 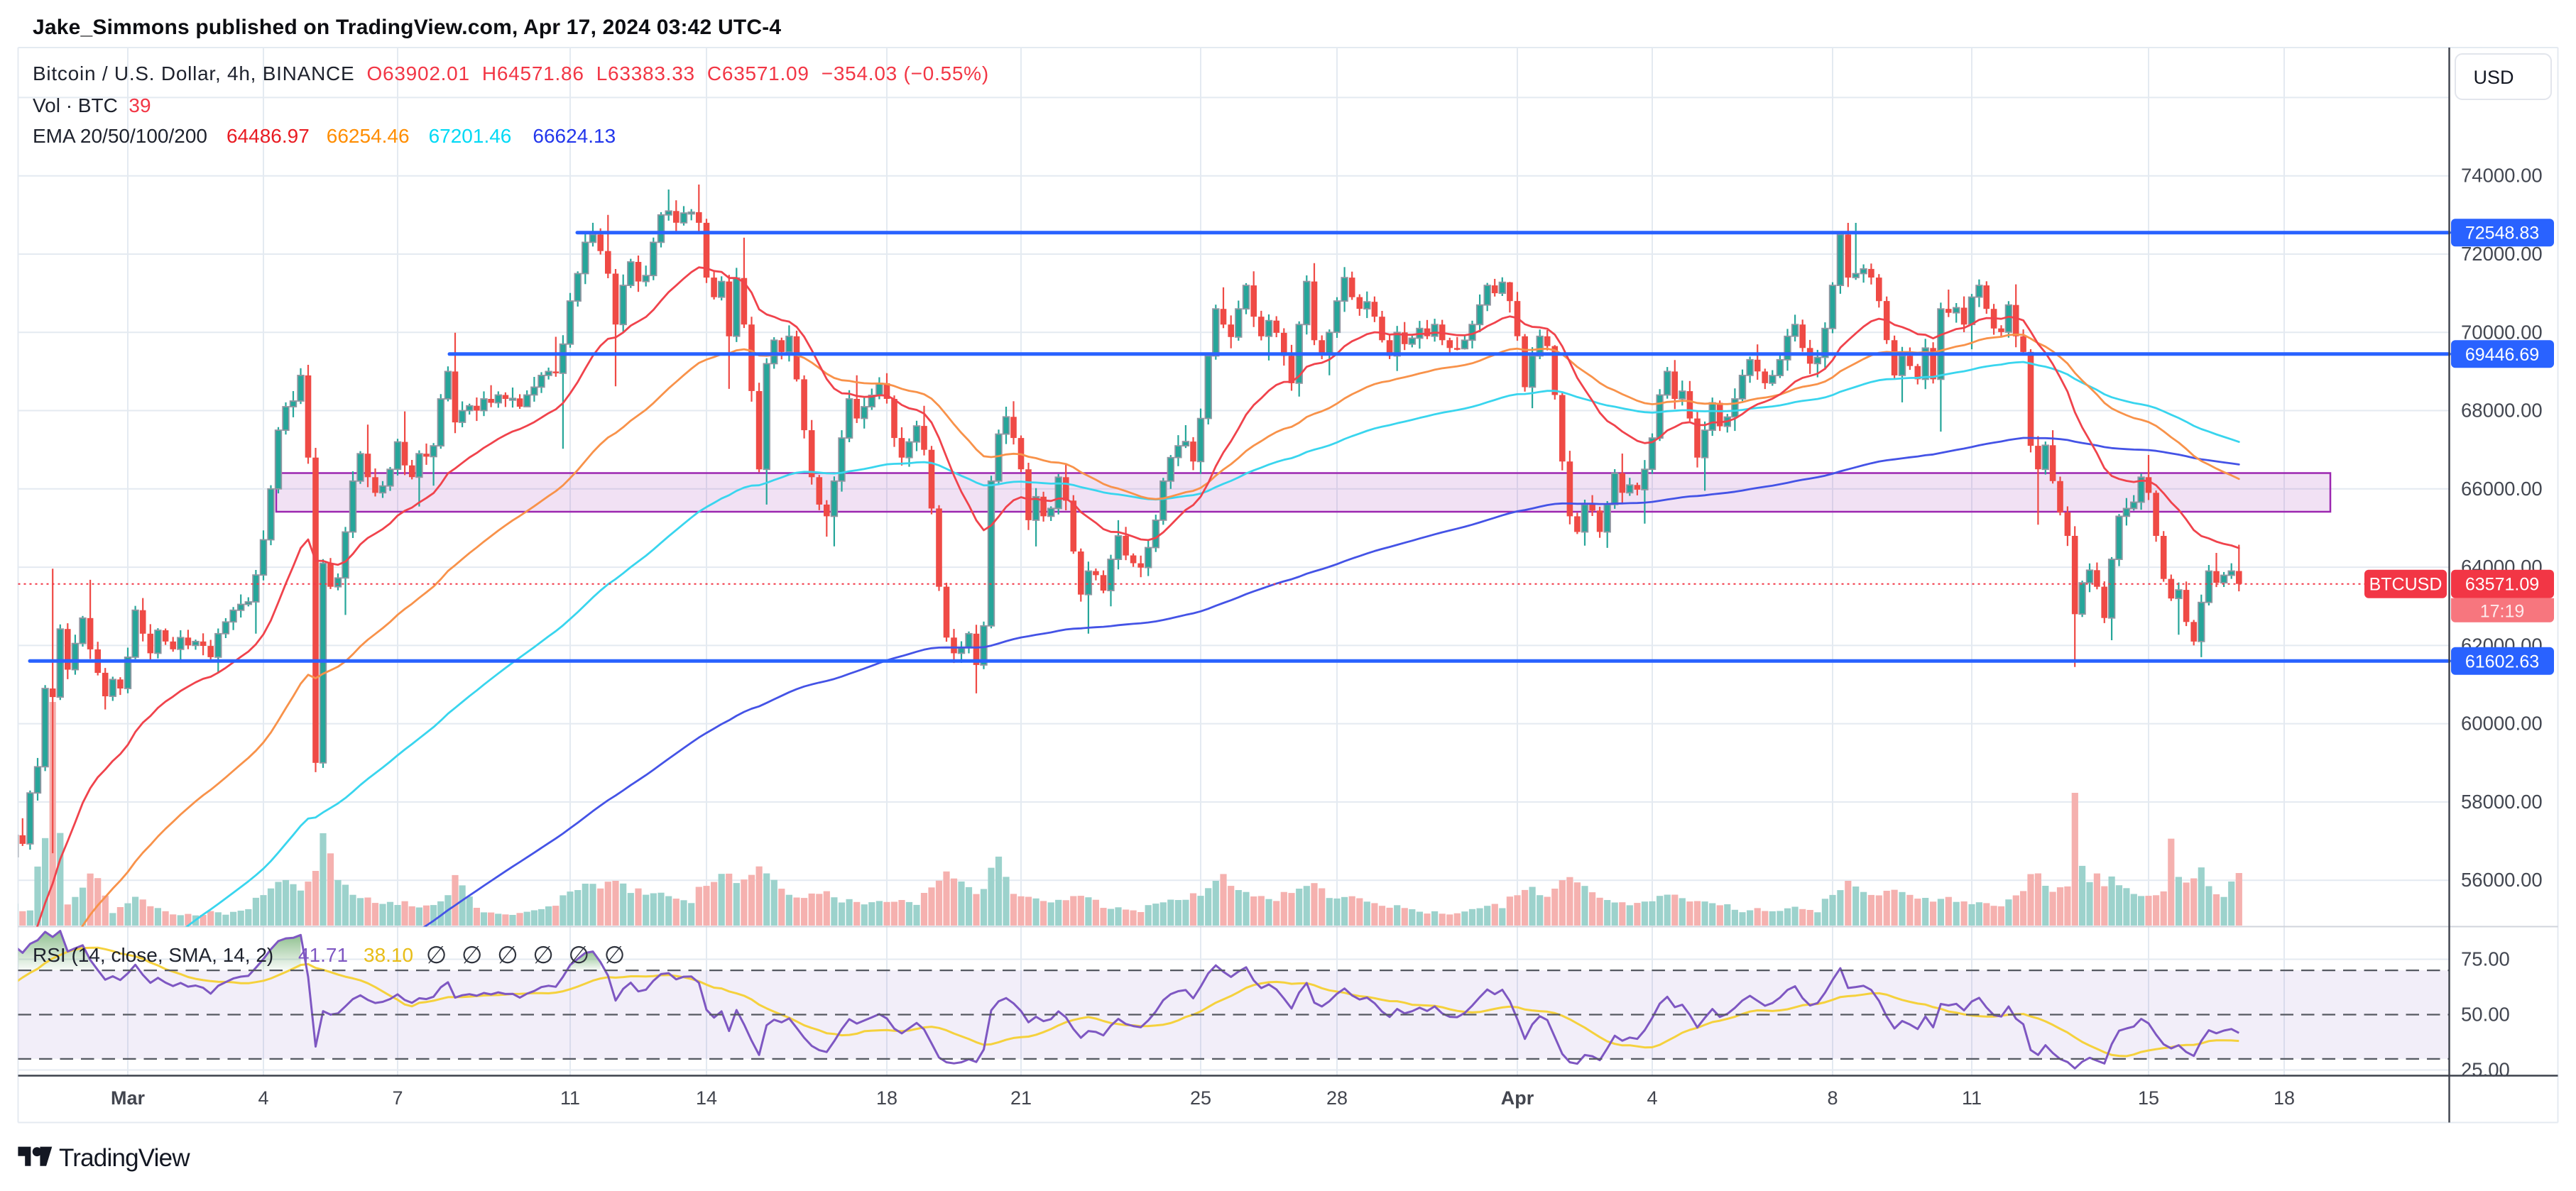 I want to click on svg-text: 75.00, so click(x=2485, y=959).